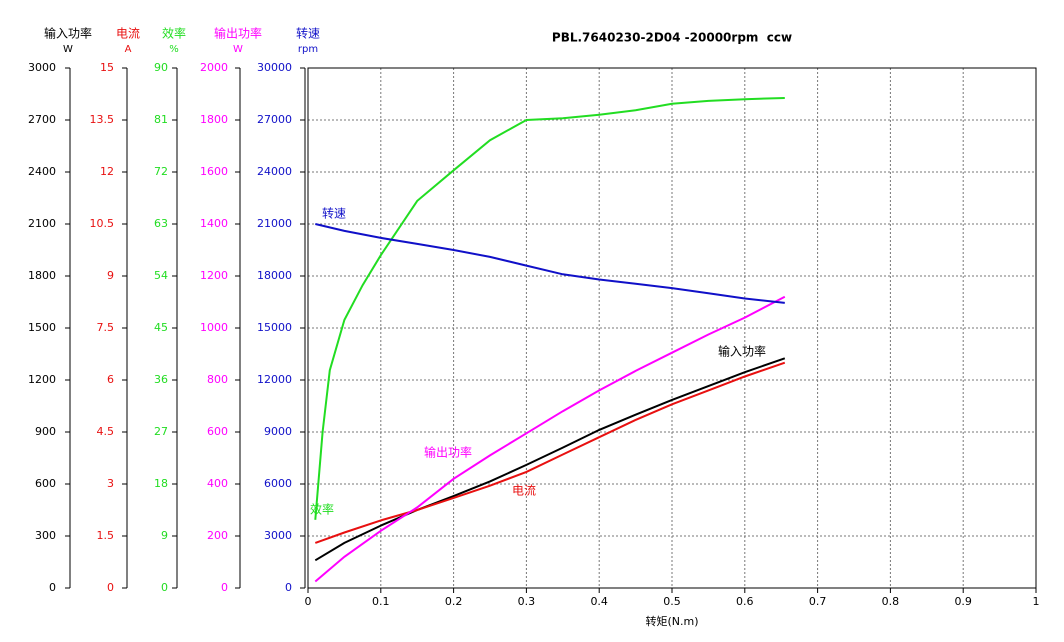 This screenshot has height=642, width=1064. Describe the element at coordinates (278, 431) in the screenshot. I see `y-tick-label: 9000` at that location.